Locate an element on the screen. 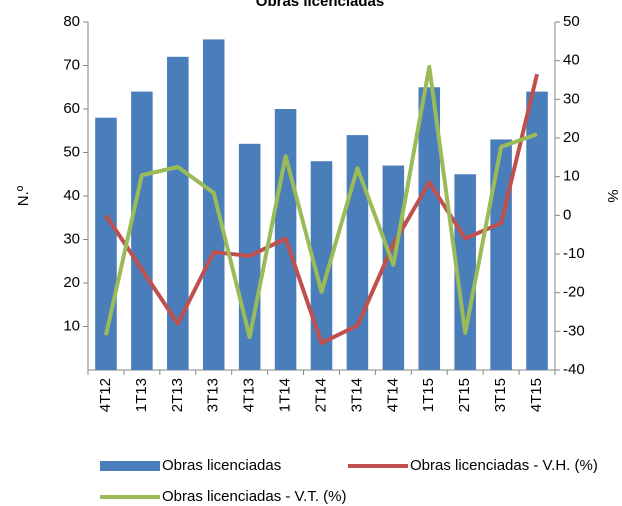 The height and width of the screenshot is (506, 622). x-tick-label: 1T14 is located at coordinates (285, 395).